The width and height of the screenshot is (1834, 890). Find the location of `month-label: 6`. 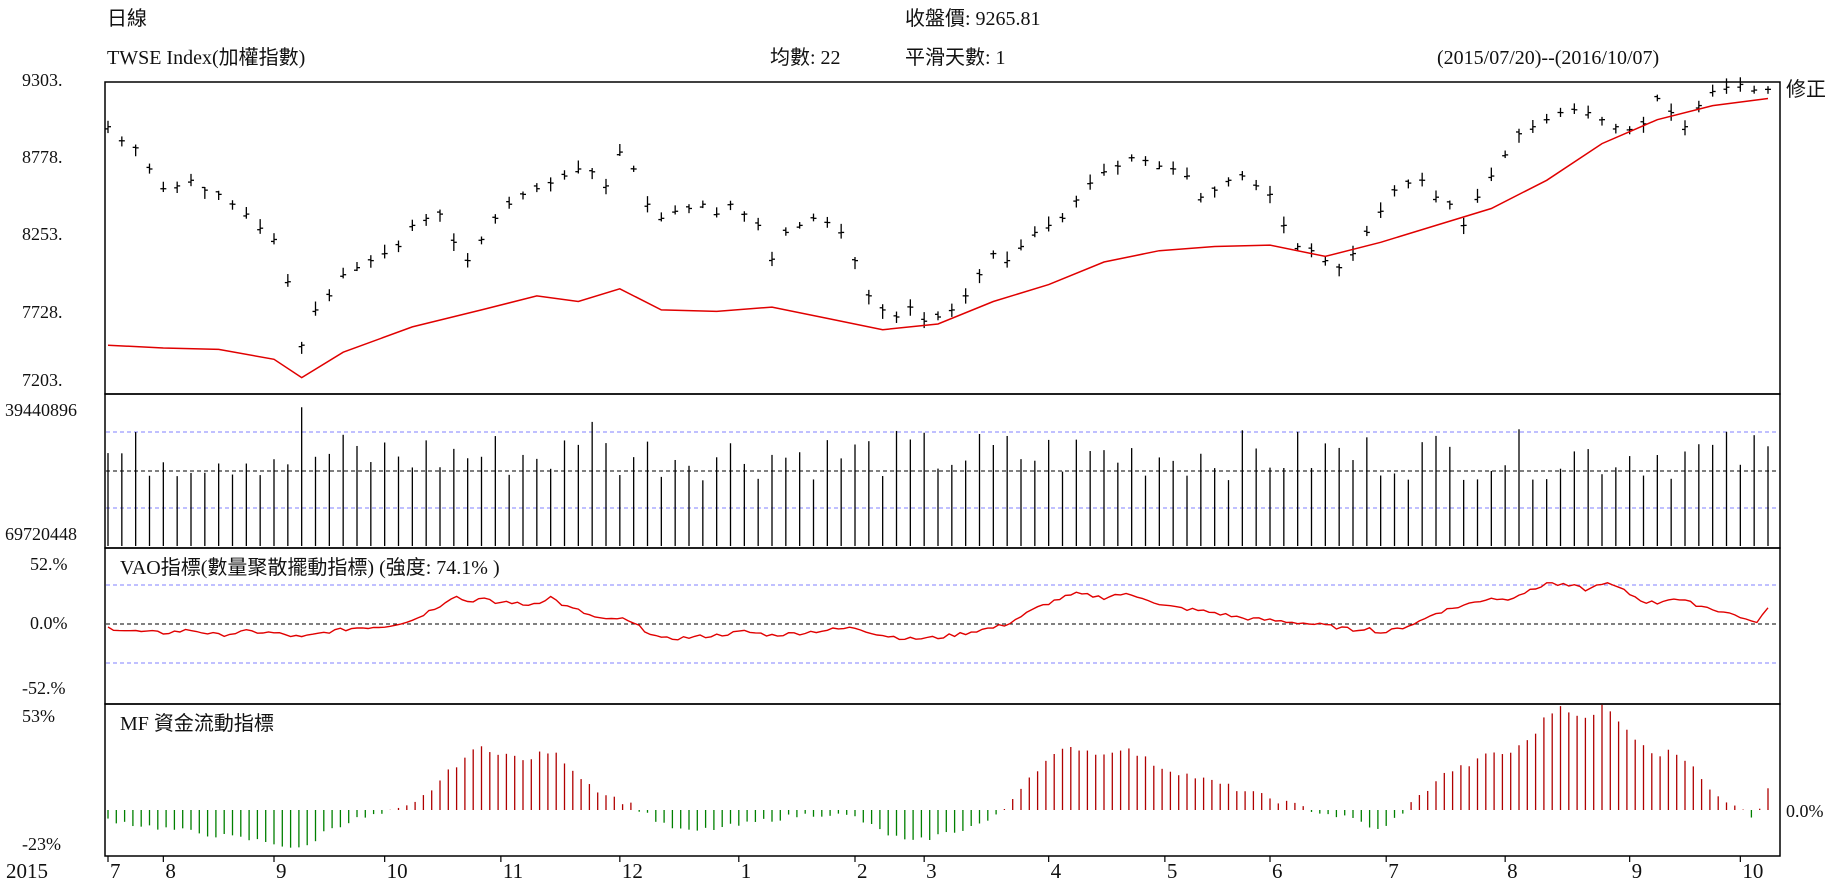

month-label: 6 is located at coordinates (1277, 871).